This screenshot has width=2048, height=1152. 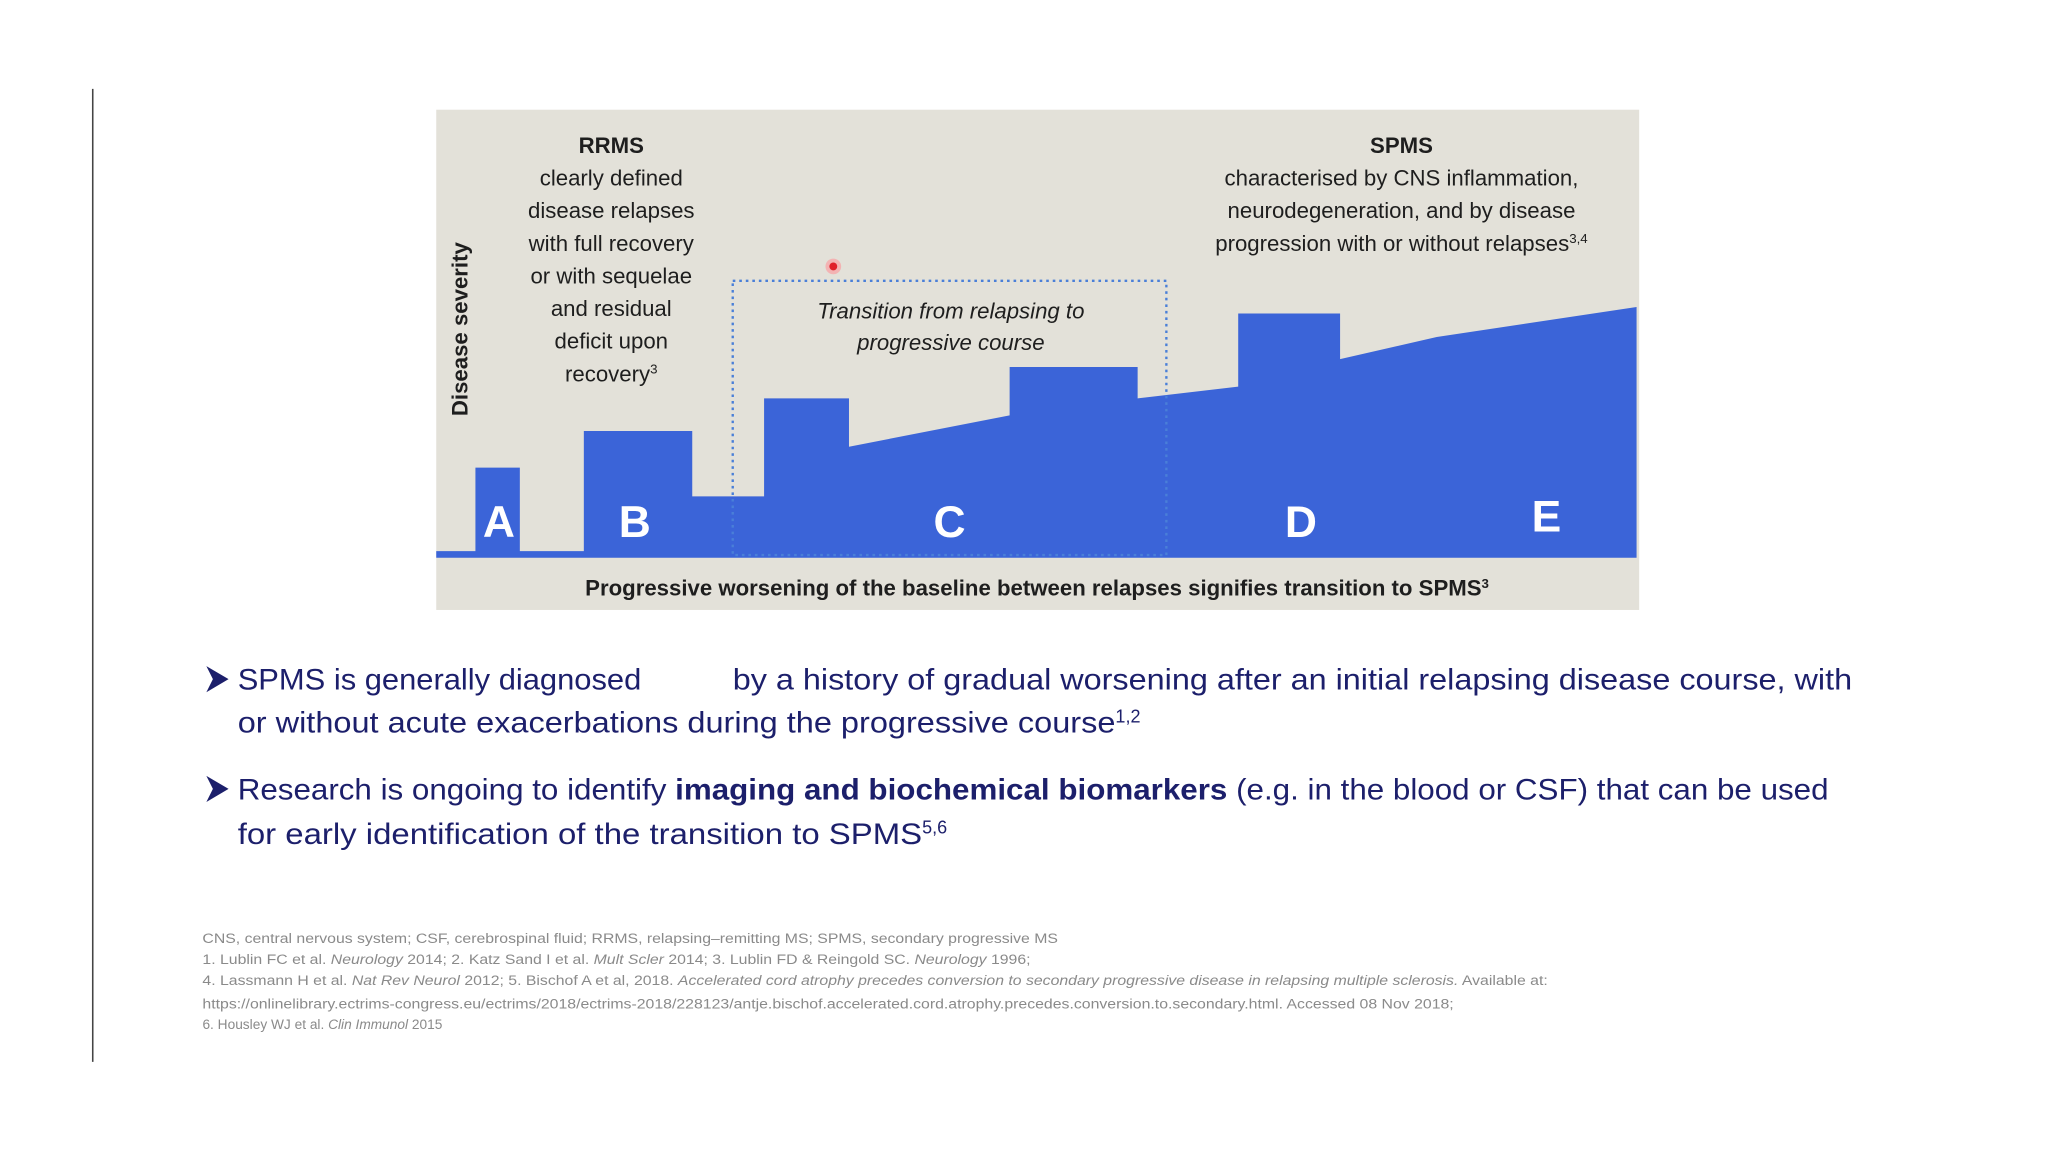 What do you see at coordinates (456, 789) in the screenshot?
I see `bullet-text: Research is ongoing to identify` at bounding box center [456, 789].